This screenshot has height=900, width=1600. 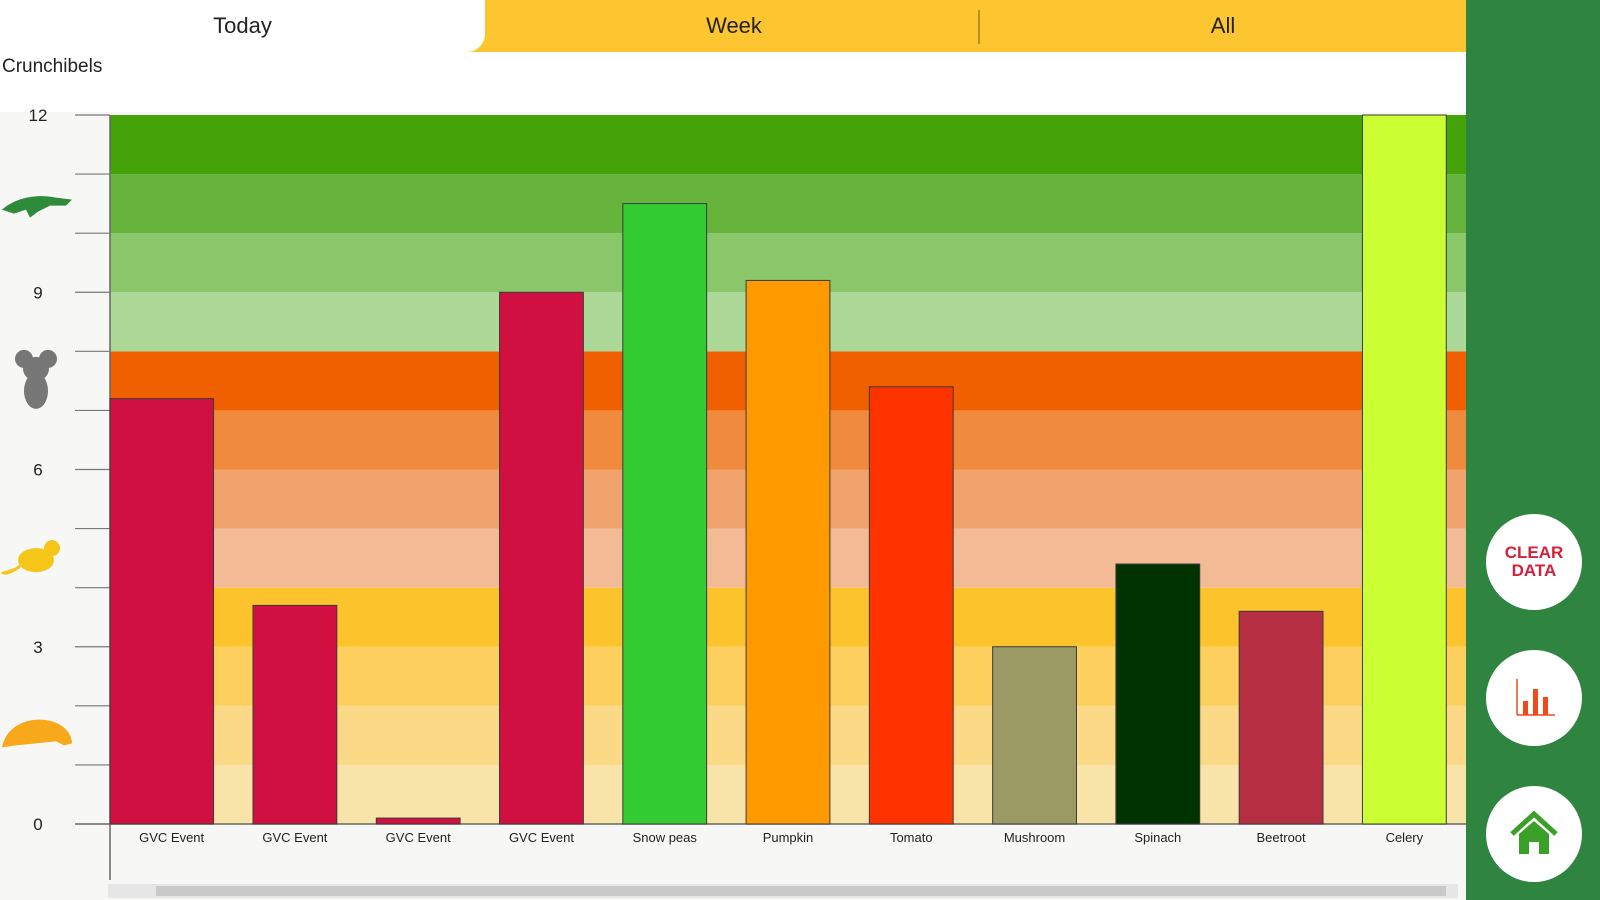 What do you see at coordinates (1404, 469) in the screenshot?
I see `bar-celery` at bounding box center [1404, 469].